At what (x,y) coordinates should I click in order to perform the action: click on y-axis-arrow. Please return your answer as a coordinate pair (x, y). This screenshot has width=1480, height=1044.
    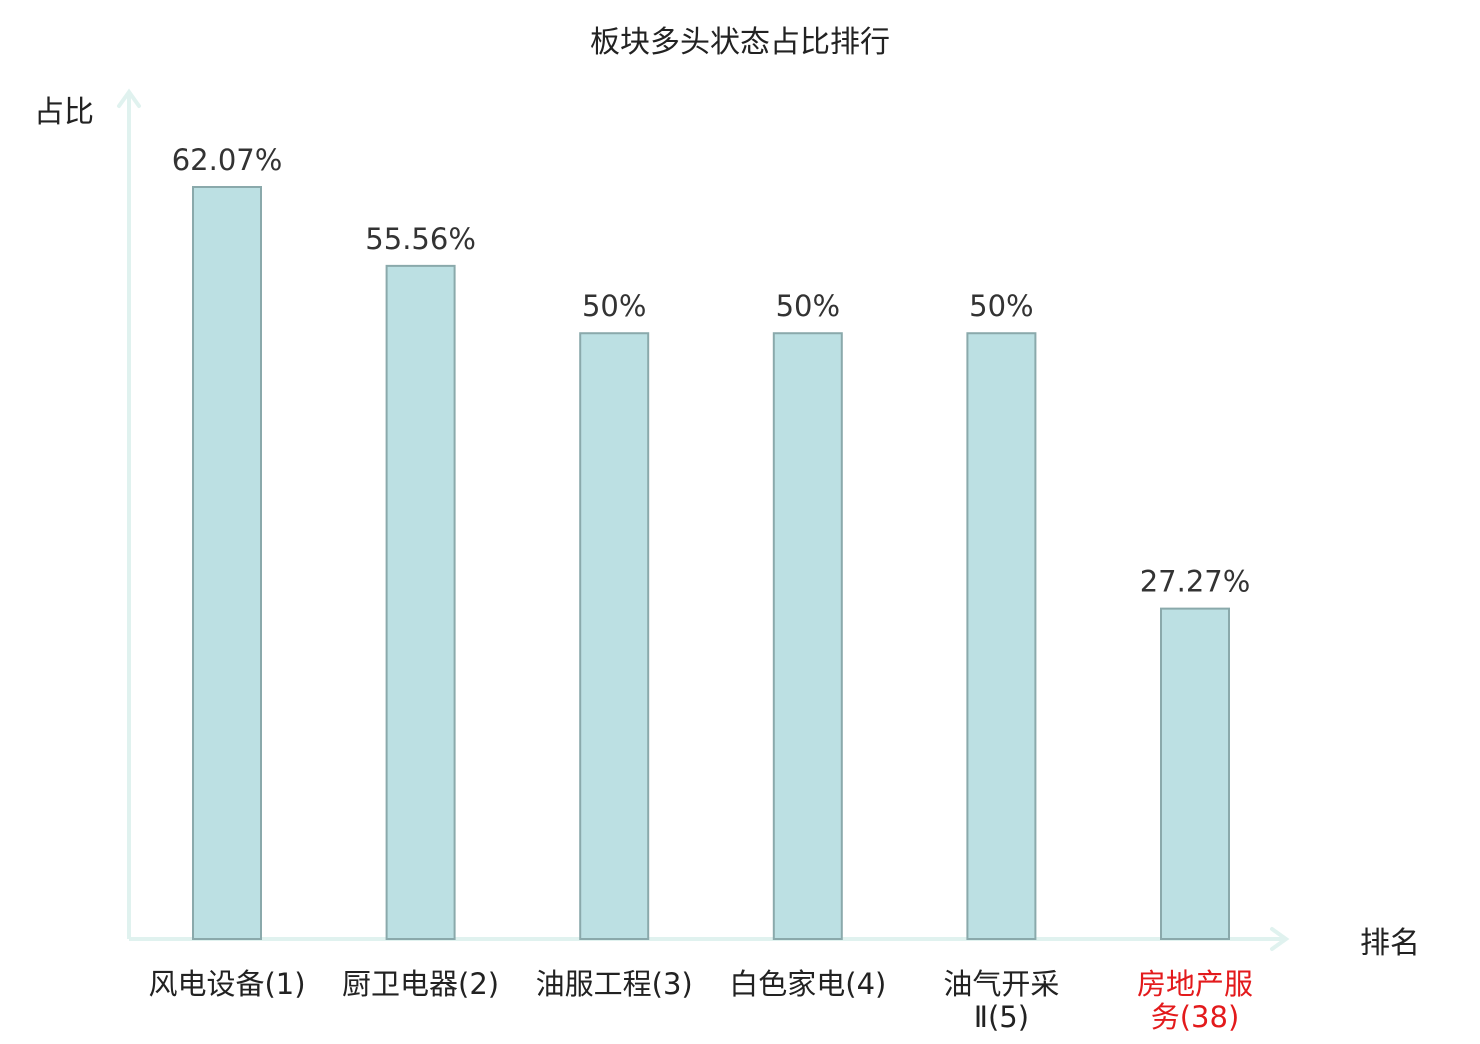
    Looking at the image, I should click on (129, 98).